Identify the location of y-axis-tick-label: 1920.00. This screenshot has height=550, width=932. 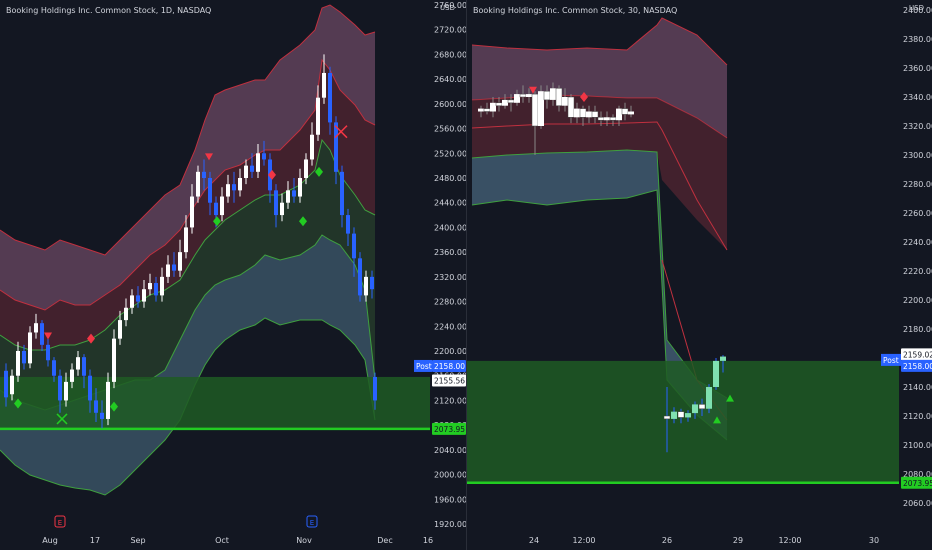
(450, 524).